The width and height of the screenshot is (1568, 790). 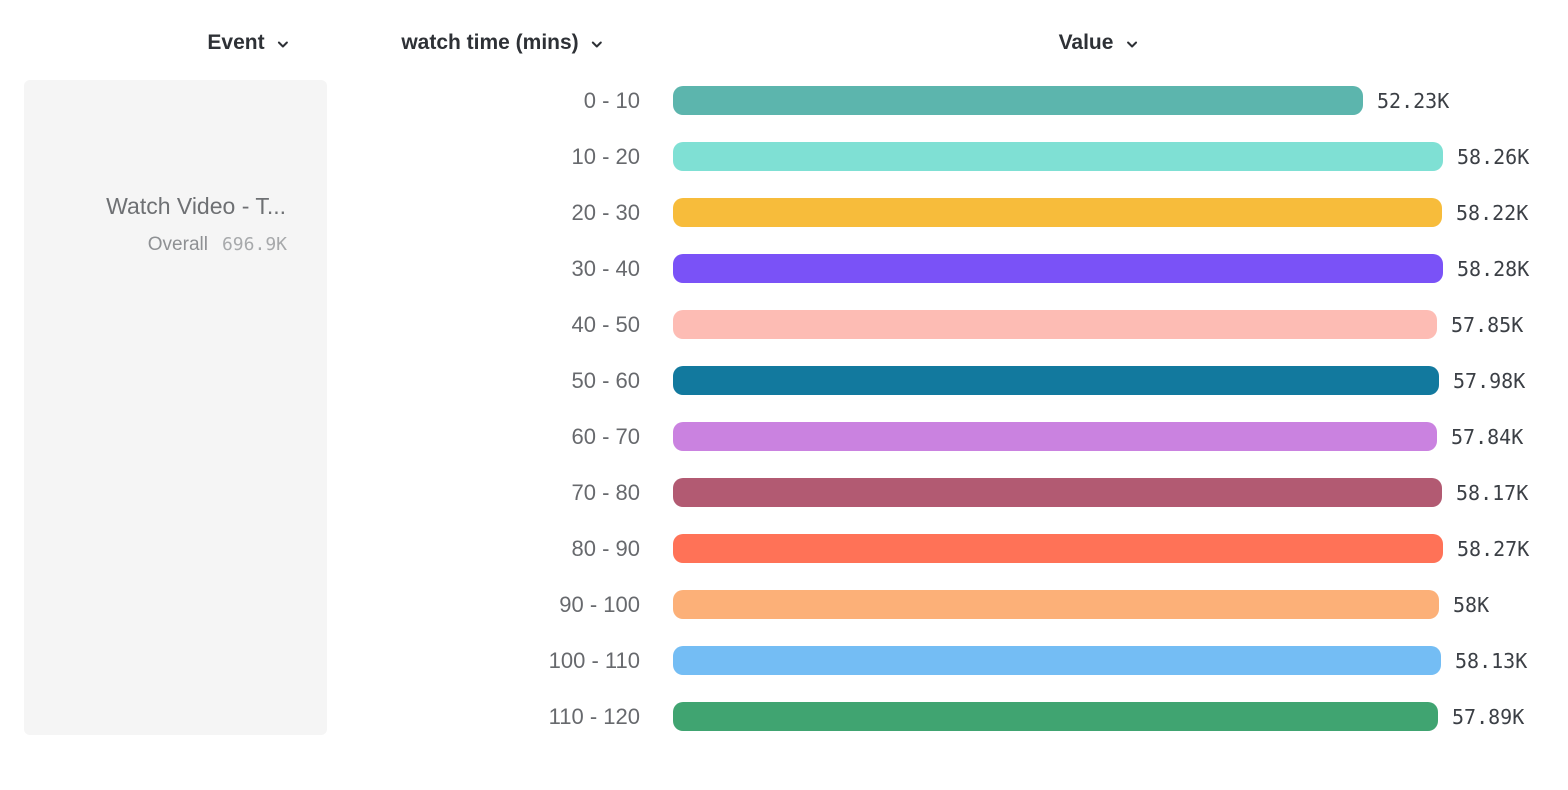 I want to click on chart-row: 80 - 90 58.27K, so click(x=784, y=548).